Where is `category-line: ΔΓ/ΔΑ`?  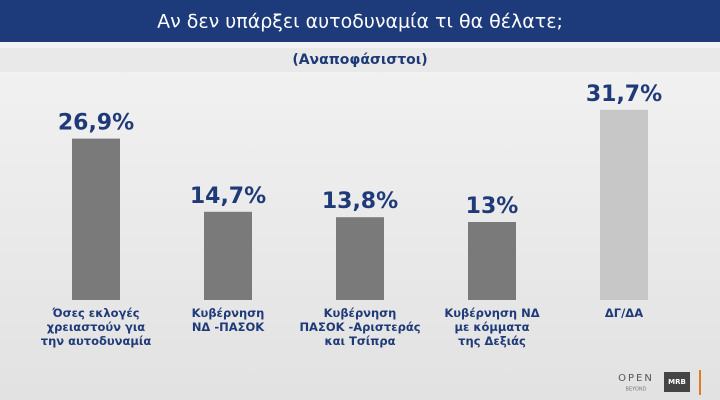
category-line: ΔΓ/ΔΑ is located at coordinates (624, 313).